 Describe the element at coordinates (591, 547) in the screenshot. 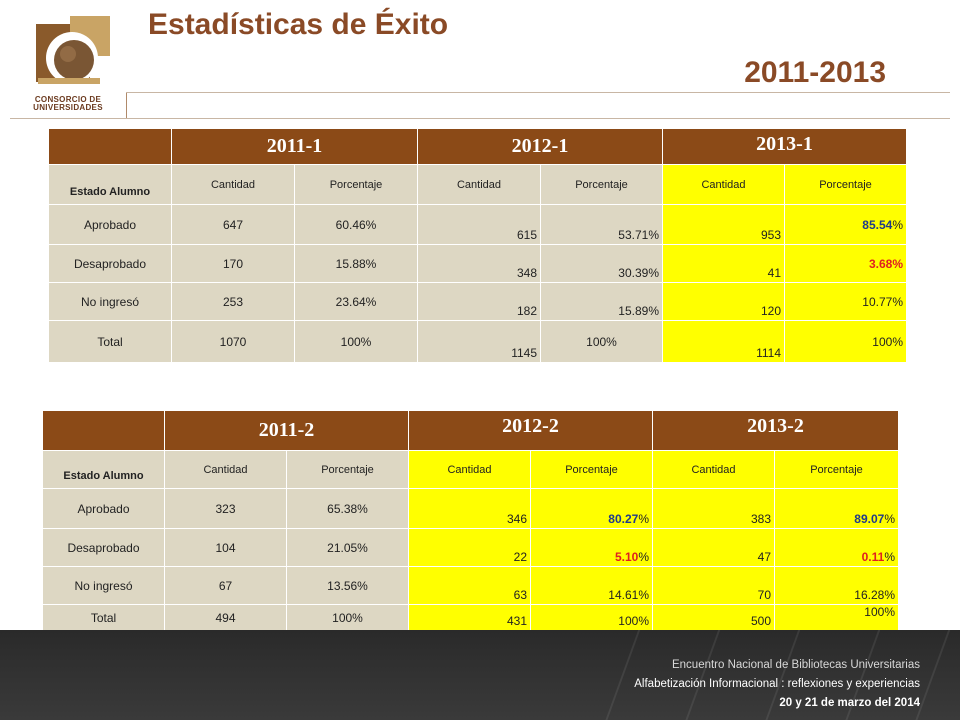

I see `porcentaje-cell: 5.10%` at that location.